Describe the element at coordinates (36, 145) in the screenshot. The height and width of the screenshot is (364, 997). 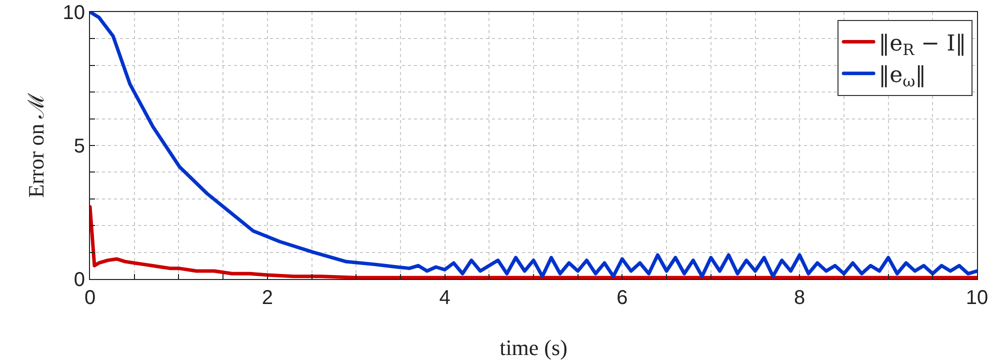
I see `y-axis-title: Error on ℳ` at that location.